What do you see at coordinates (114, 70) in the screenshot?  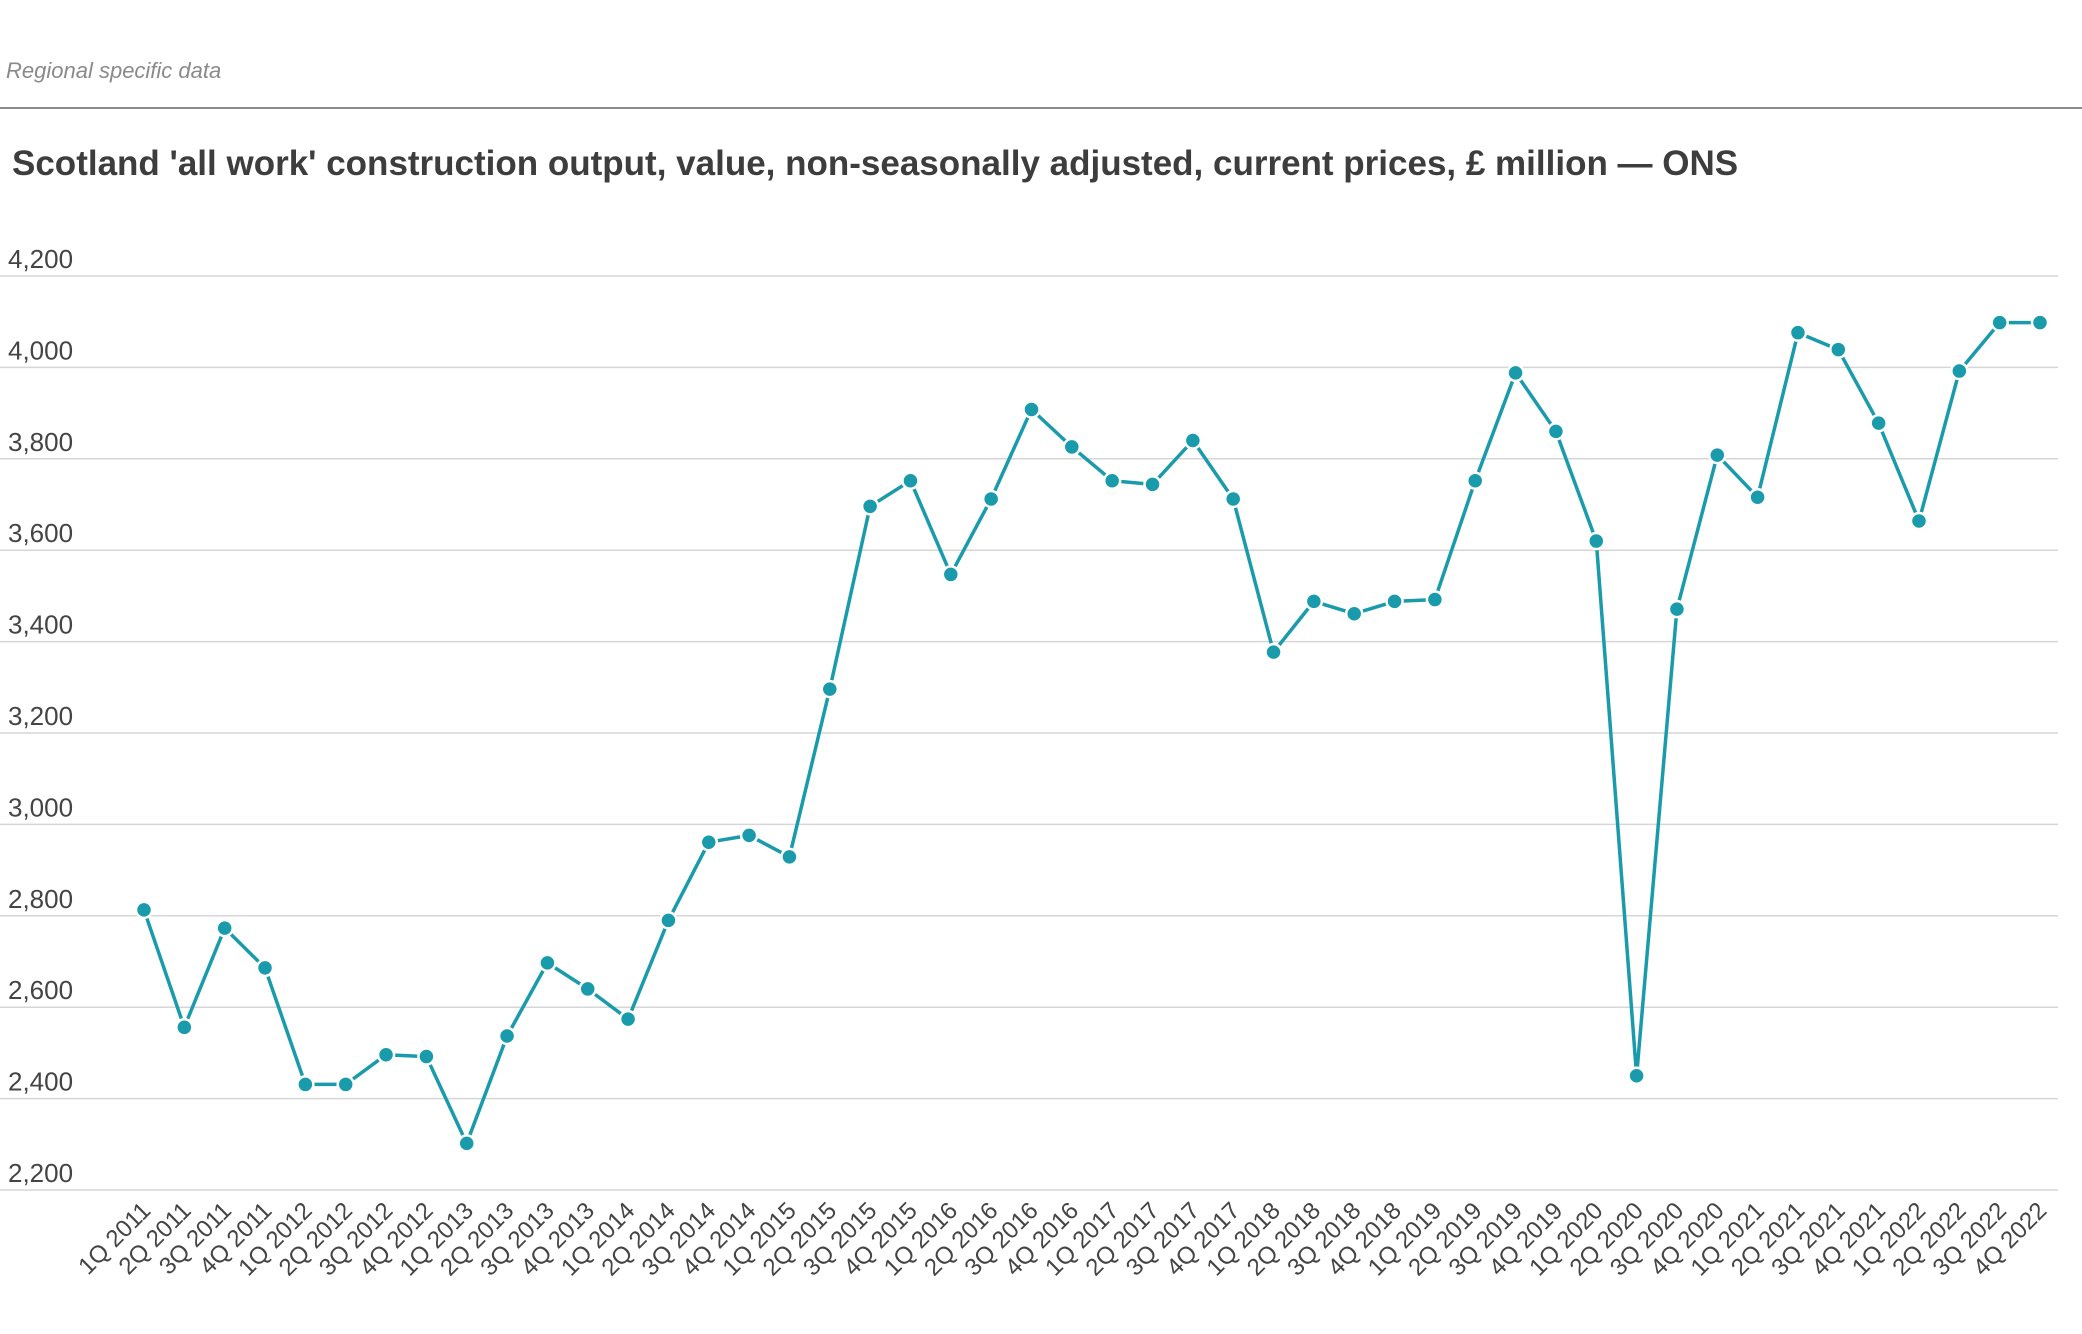 I see `section-label: Regional specific data` at bounding box center [114, 70].